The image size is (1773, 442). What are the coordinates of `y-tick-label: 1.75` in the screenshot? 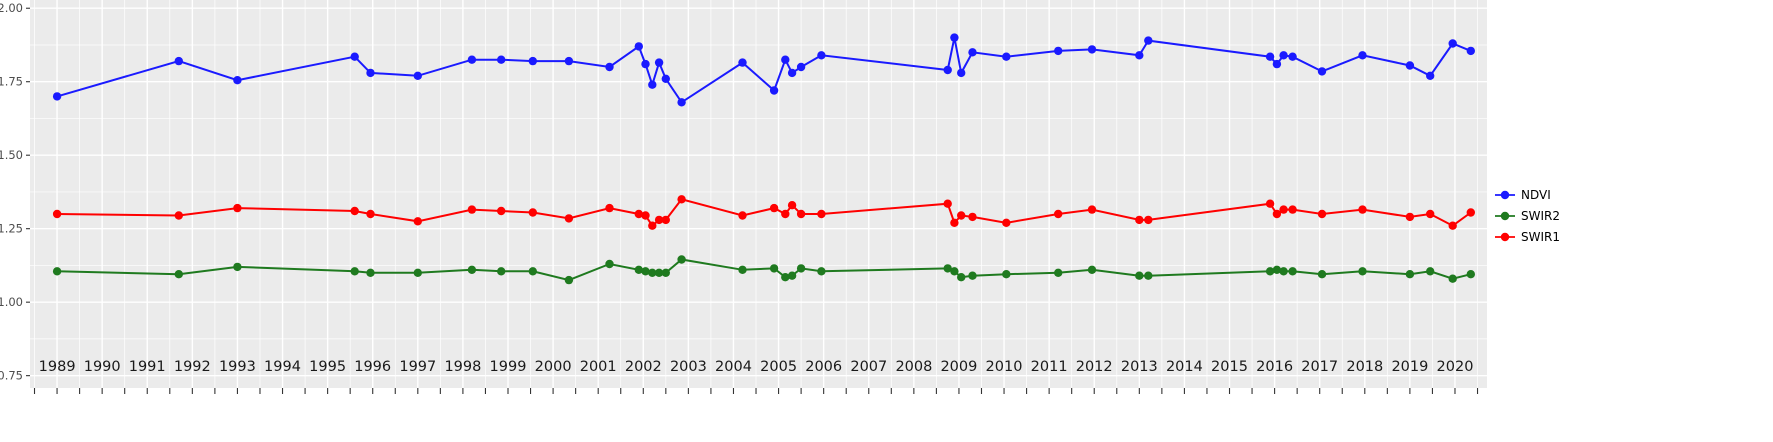 It's located at (11, 82).